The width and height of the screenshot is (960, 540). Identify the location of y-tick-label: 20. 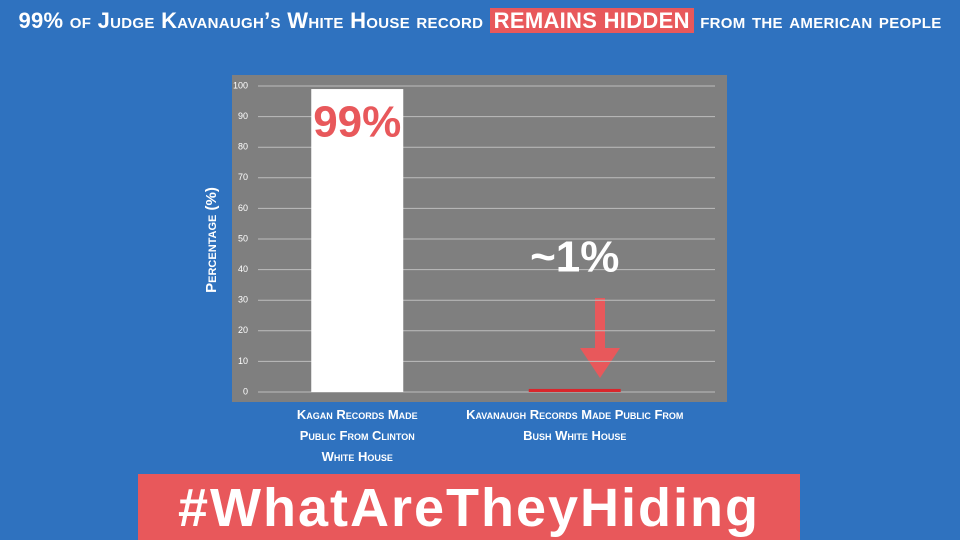
(243, 330).